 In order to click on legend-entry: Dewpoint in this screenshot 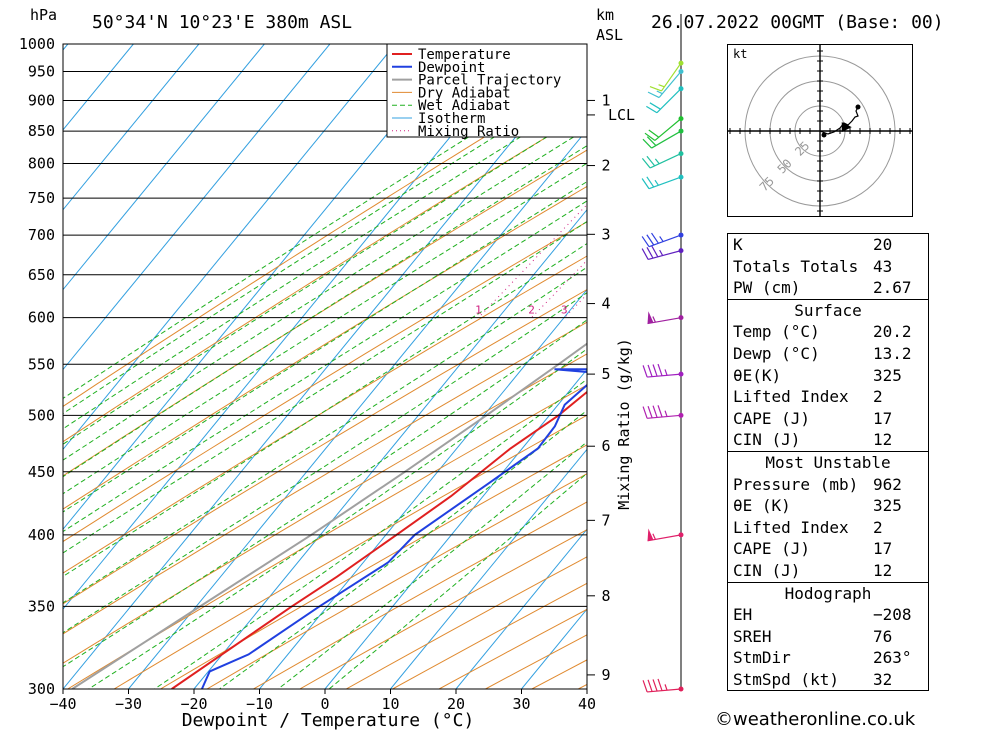, I will do `click(451, 68)`.